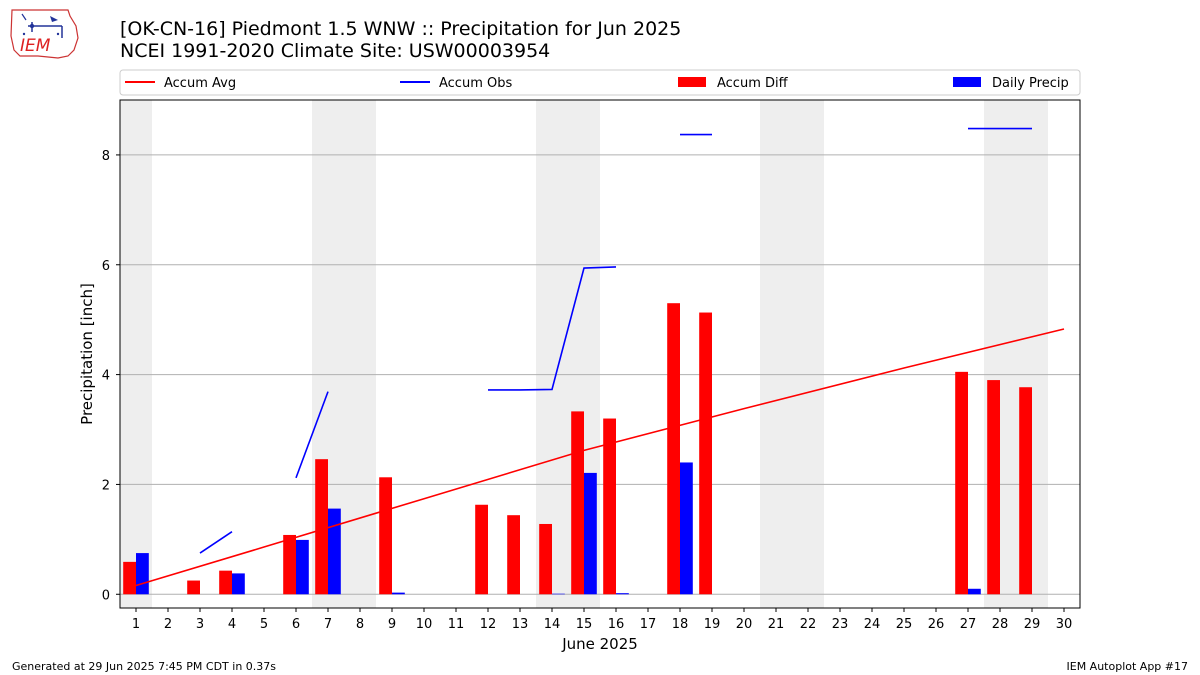 Image resolution: width=1200 pixels, height=675 pixels. I want to click on footer-app: IEM Autoplot App #17, so click(1127, 666).